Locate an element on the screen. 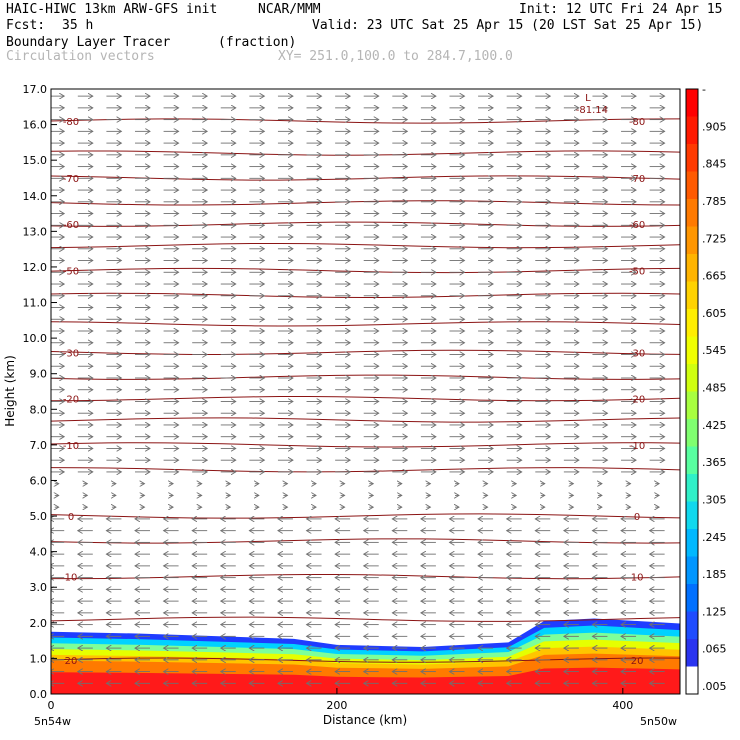 This screenshot has height=740, width=740. colorbar-label: .425 is located at coordinates (714, 425).